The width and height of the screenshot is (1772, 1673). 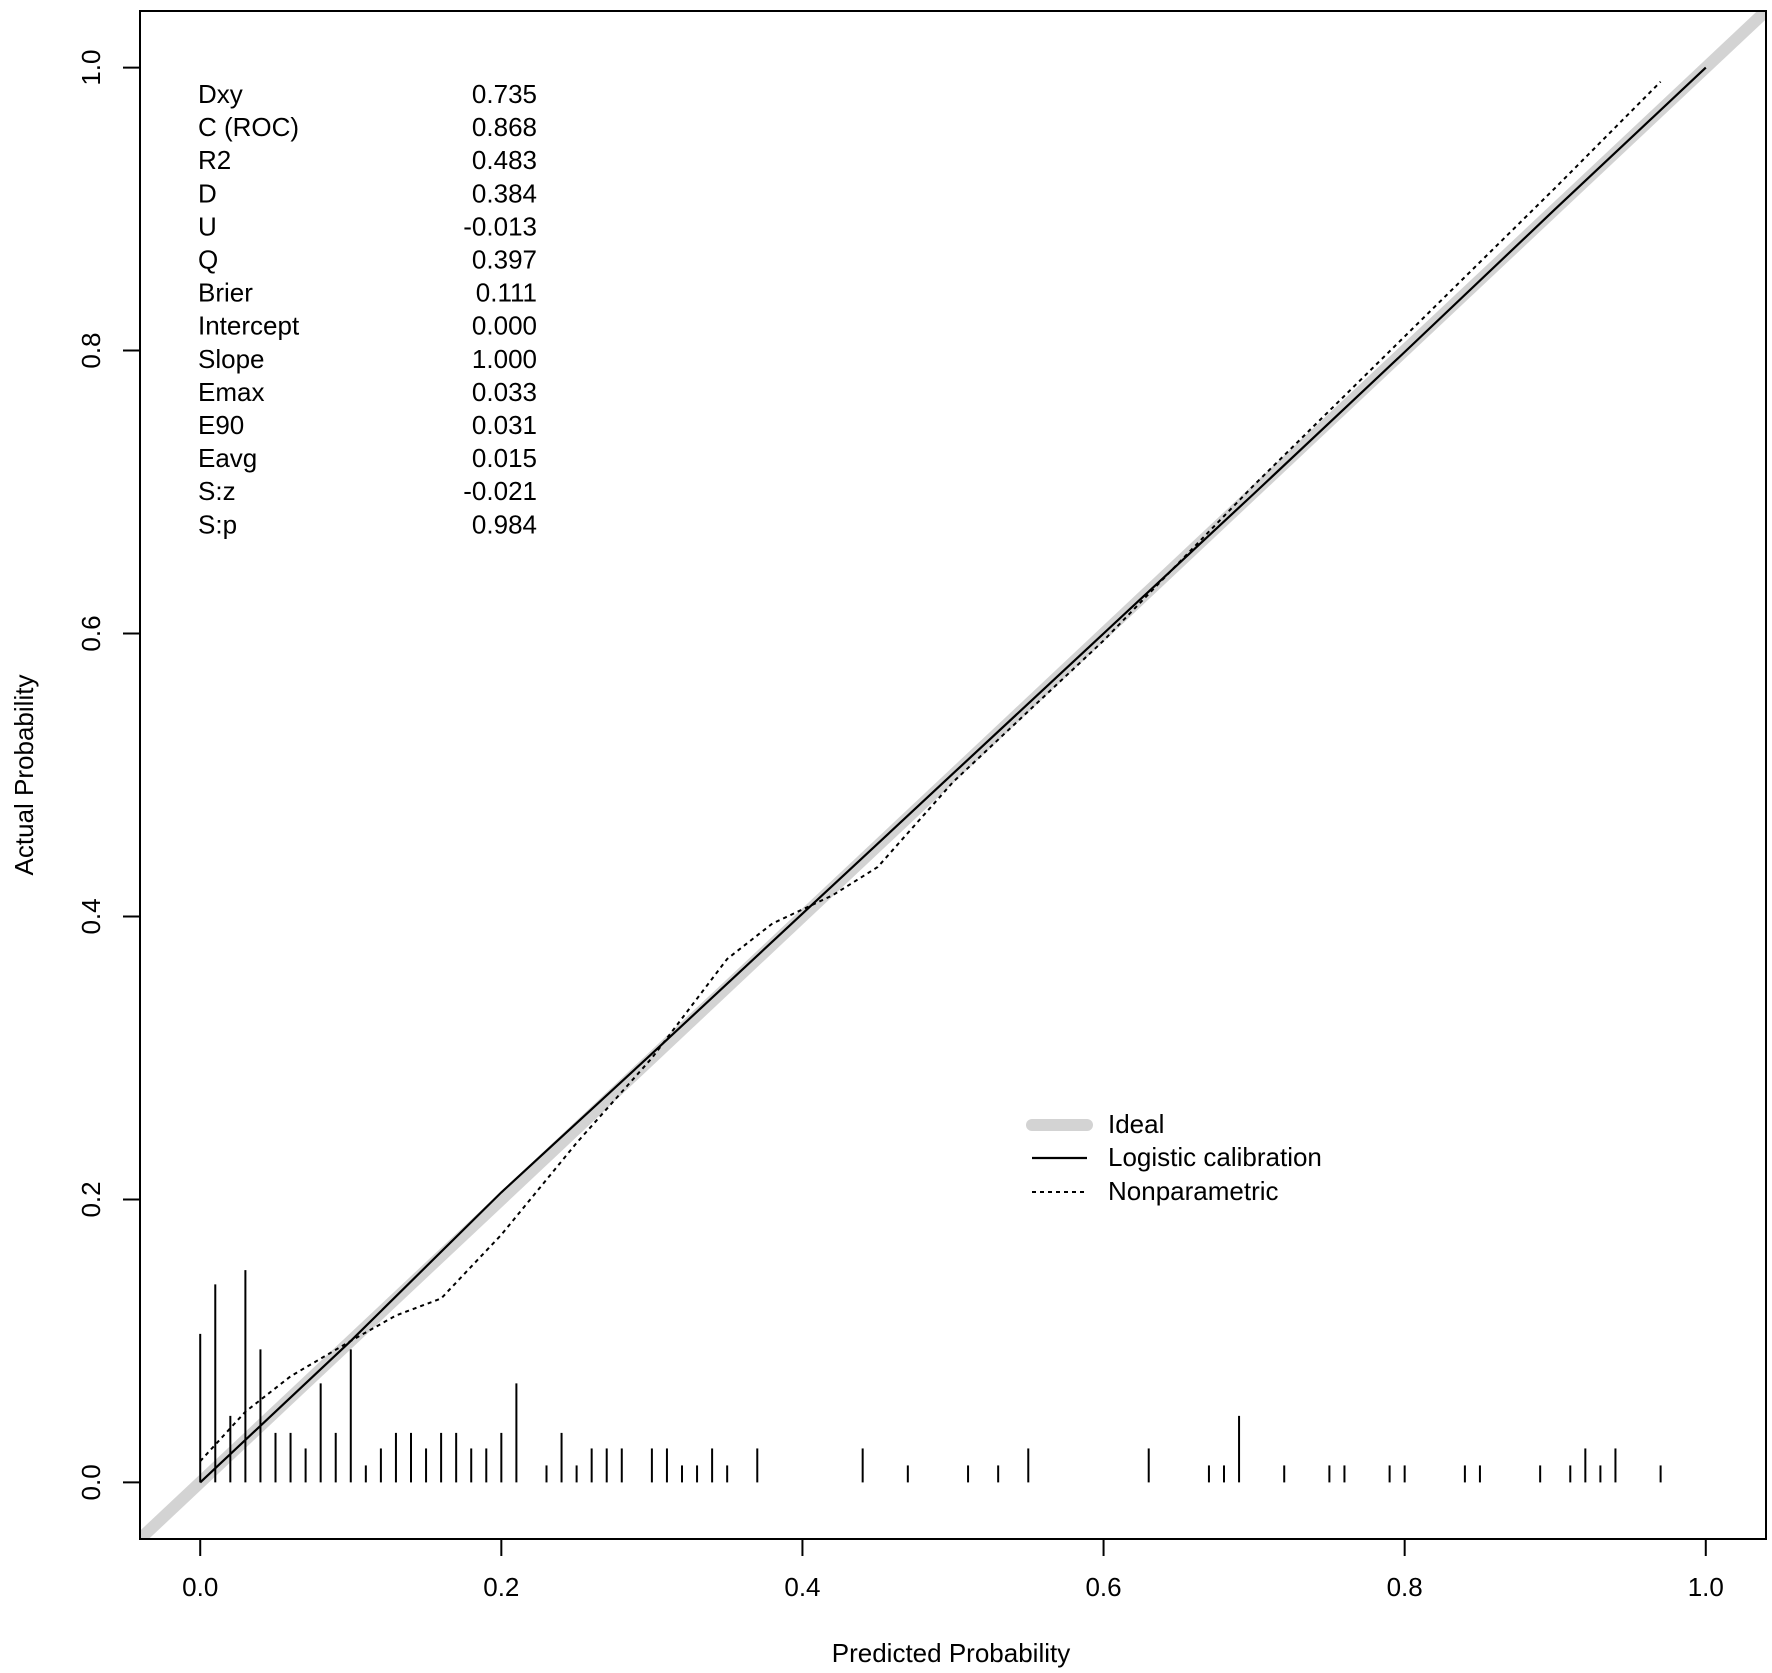 What do you see at coordinates (207, 193) in the screenshot?
I see `stat-label: D` at bounding box center [207, 193].